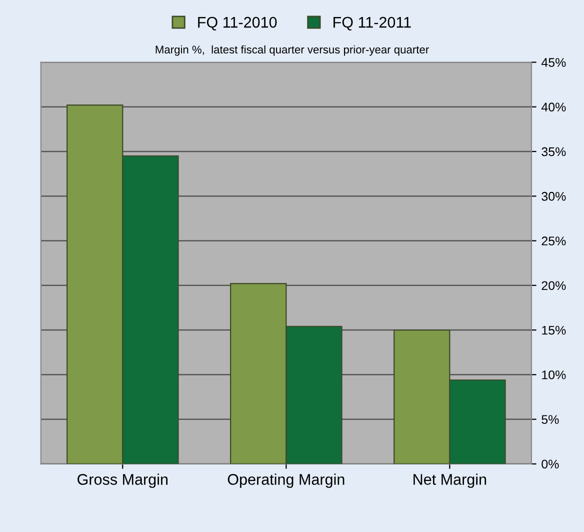 This screenshot has width=584, height=532. I want to click on y-tick-label: 0%, so click(550, 464).